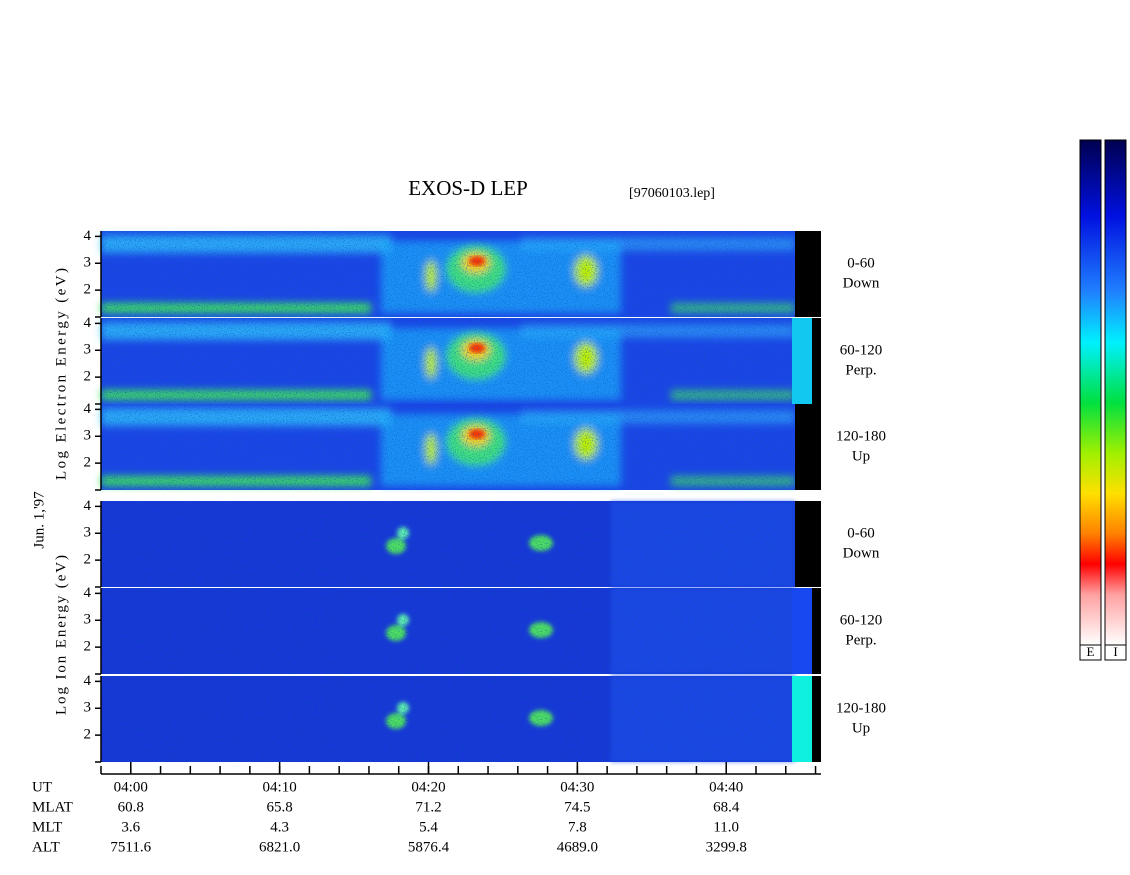 This screenshot has height=875, width=1130. What do you see at coordinates (279, 847) in the screenshot?
I see `ephemeris-value: 6821.0` at bounding box center [279, 847].